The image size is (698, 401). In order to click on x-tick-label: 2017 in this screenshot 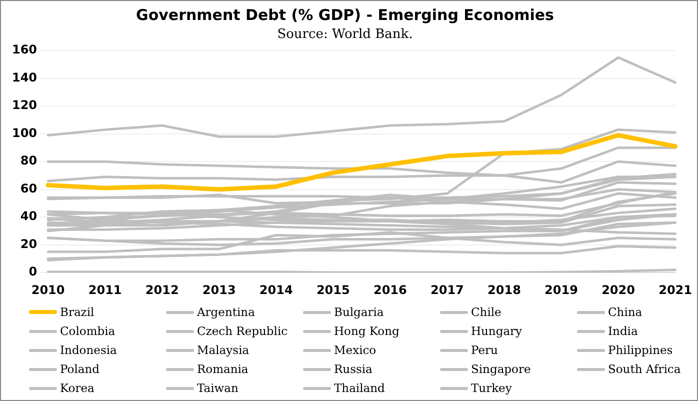, I will do `click(447, 289)`.